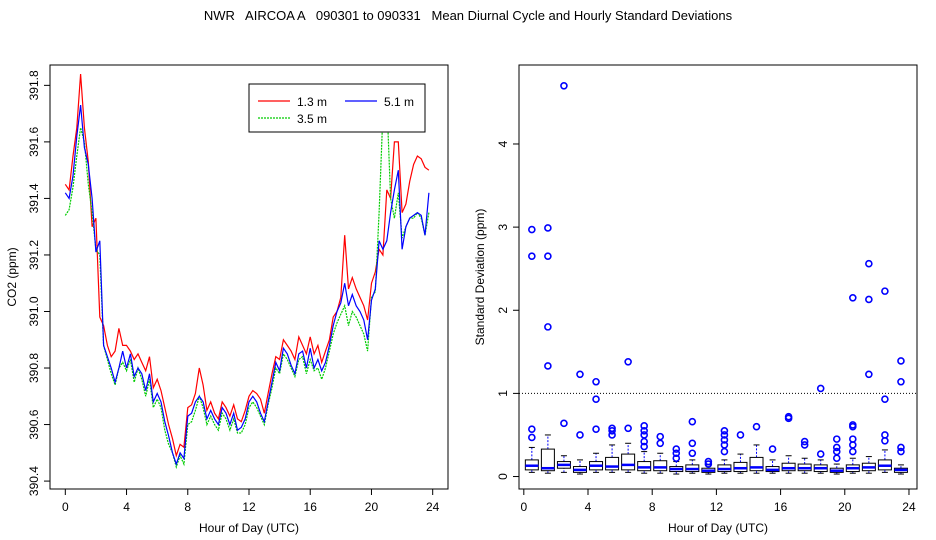  Describe the element at coordinates (718, 528) in the screenshot. I see `right-x-axis-label: Hour of Day (UTC)` at that location.